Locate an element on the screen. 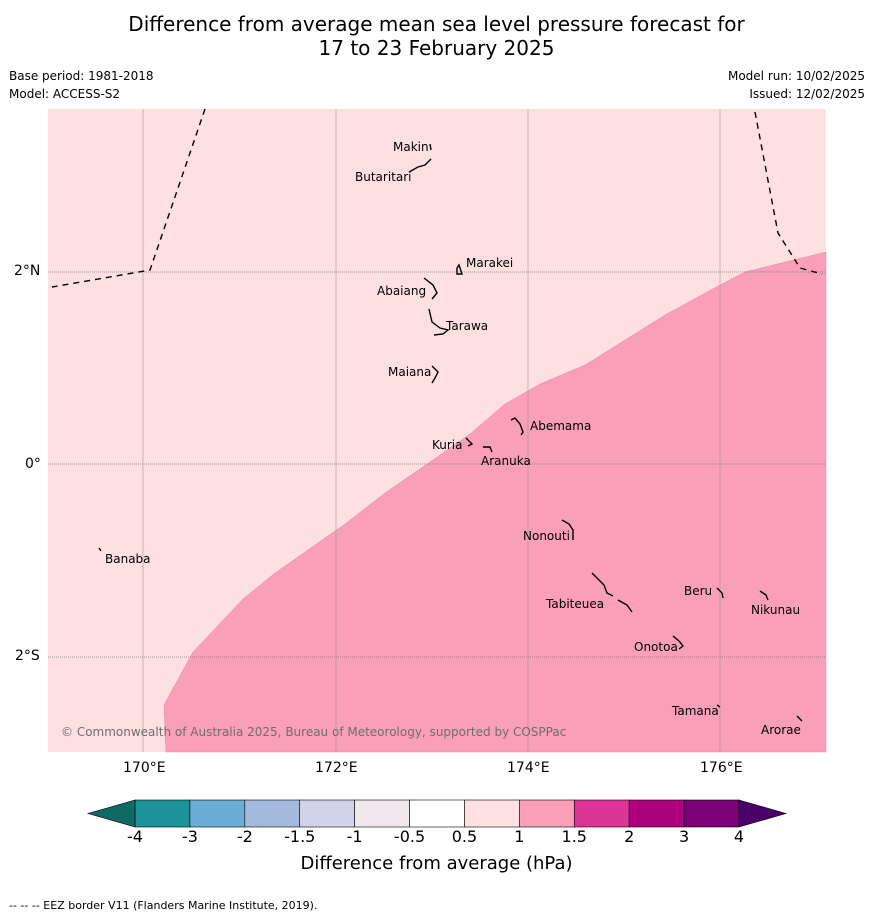 The height and width of the screenshot is (919, 873). colorbar-label: Difference from average (hPa) is located at coordinates (436, 863).